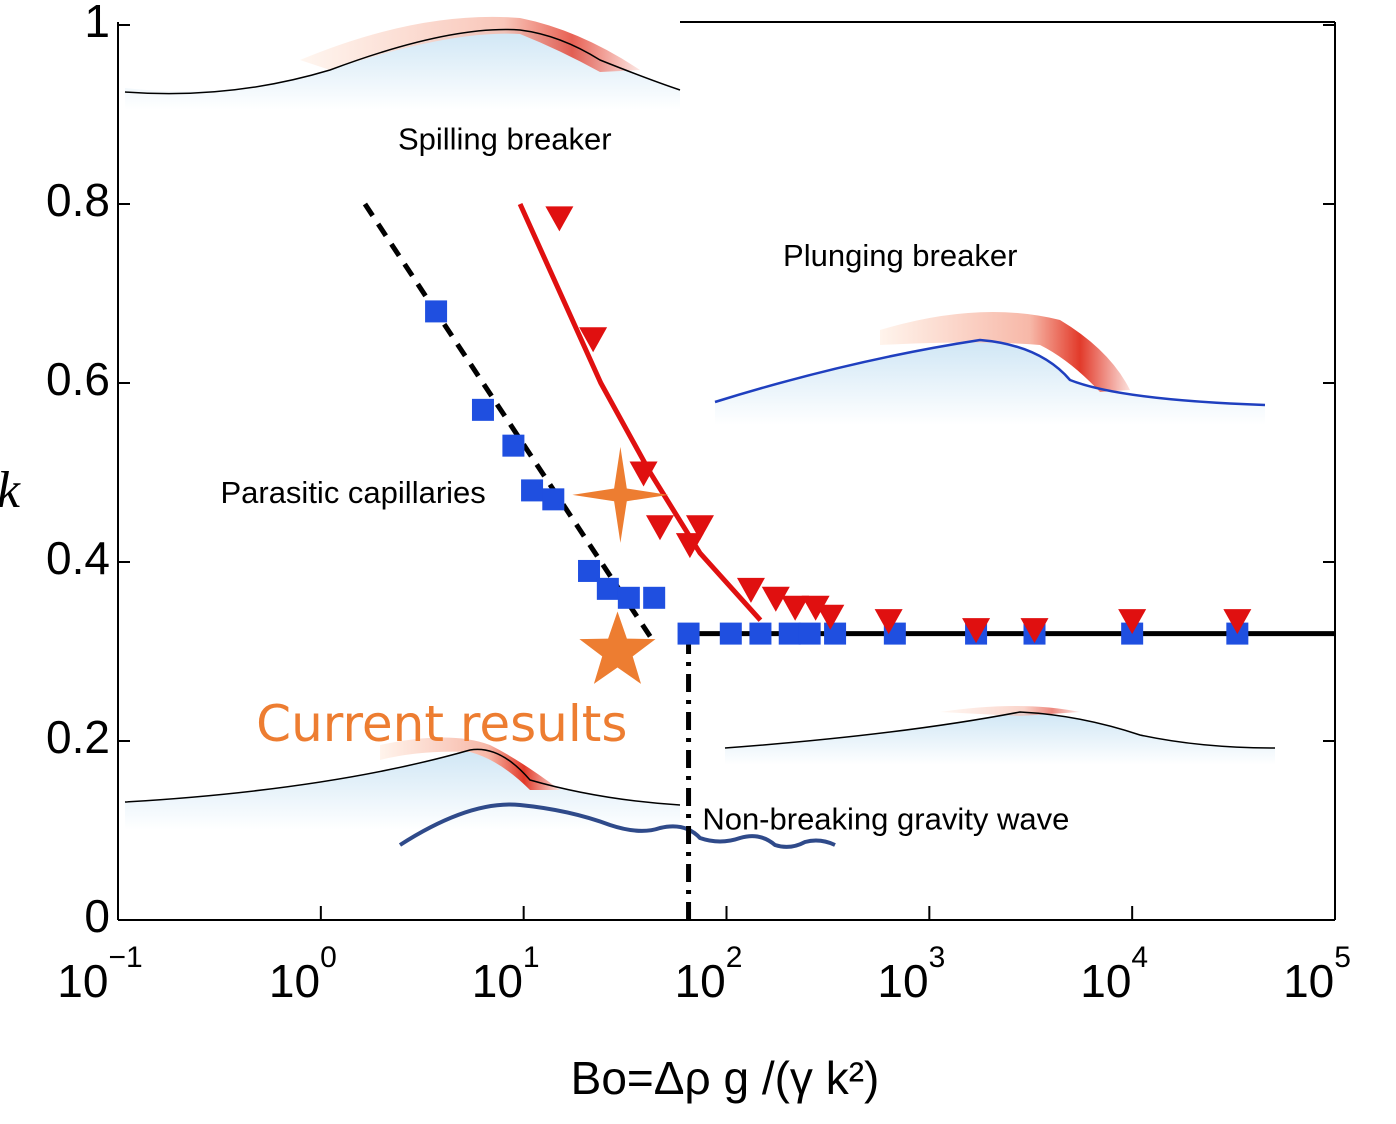  What do you see at coordinates (97, 23) in the screenshot?
I see `y-tick-label: 1` at bounding box center [97, 23].